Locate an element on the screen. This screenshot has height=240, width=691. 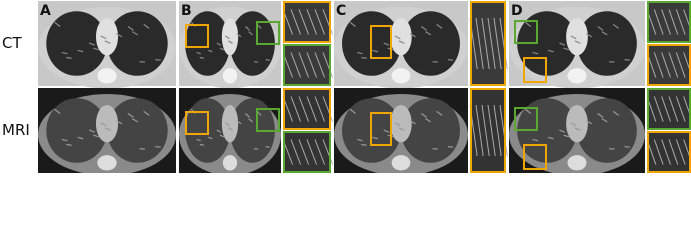
panel-label: D is located at coordinates (517, 11).